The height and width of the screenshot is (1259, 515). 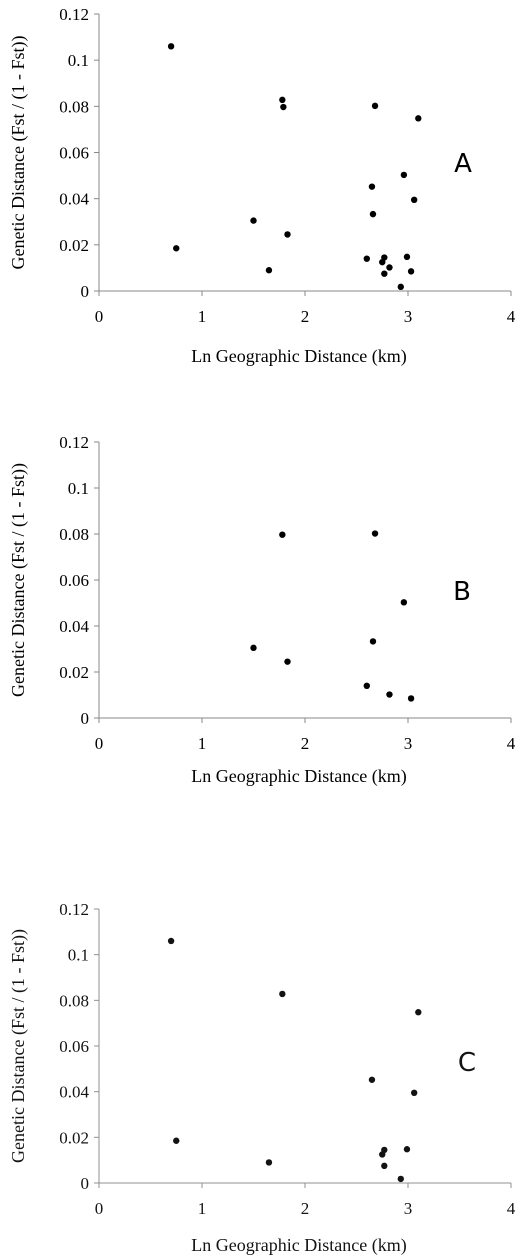 I want to click on panel-label: C, so click(x=467, y=1063).